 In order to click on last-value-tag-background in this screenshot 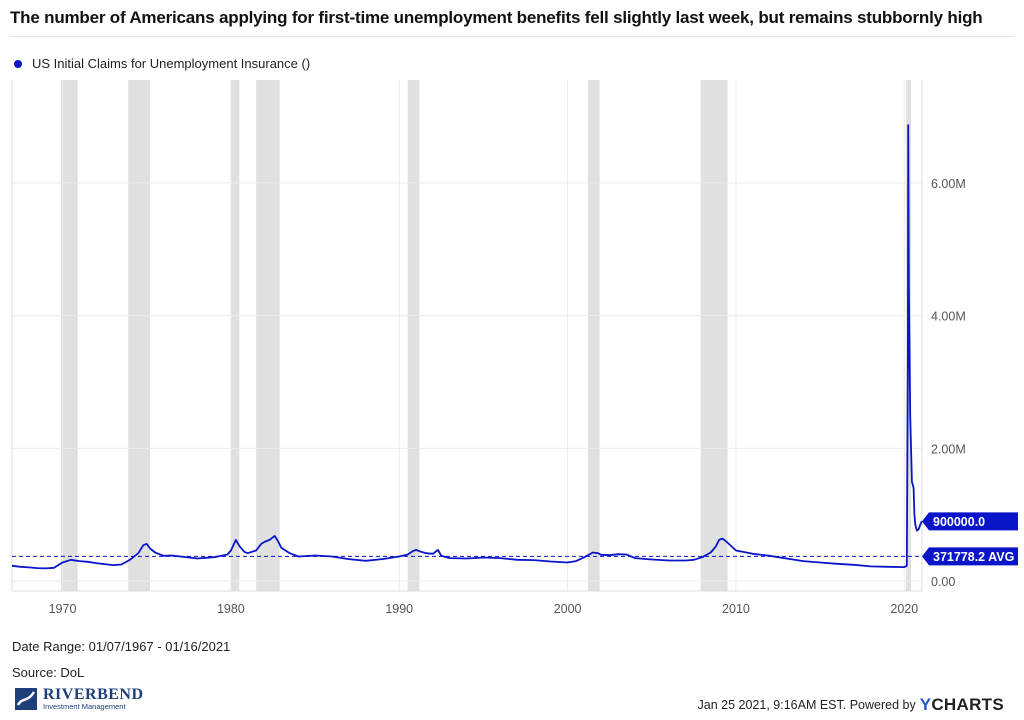, I will do `click(970, 521)`.